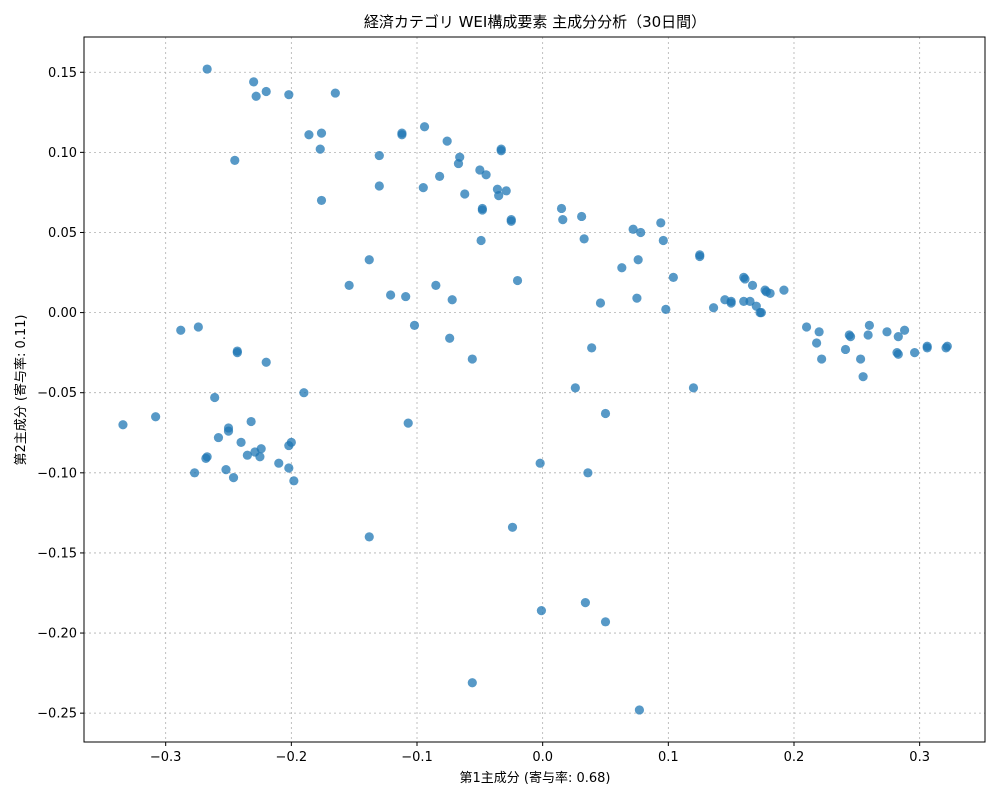 The image size is (1000, 800). What do you see at coordinates (542, 757) in the screenshot?
I see `x-tick-label: 0.0` at bounding box center [542, 757].